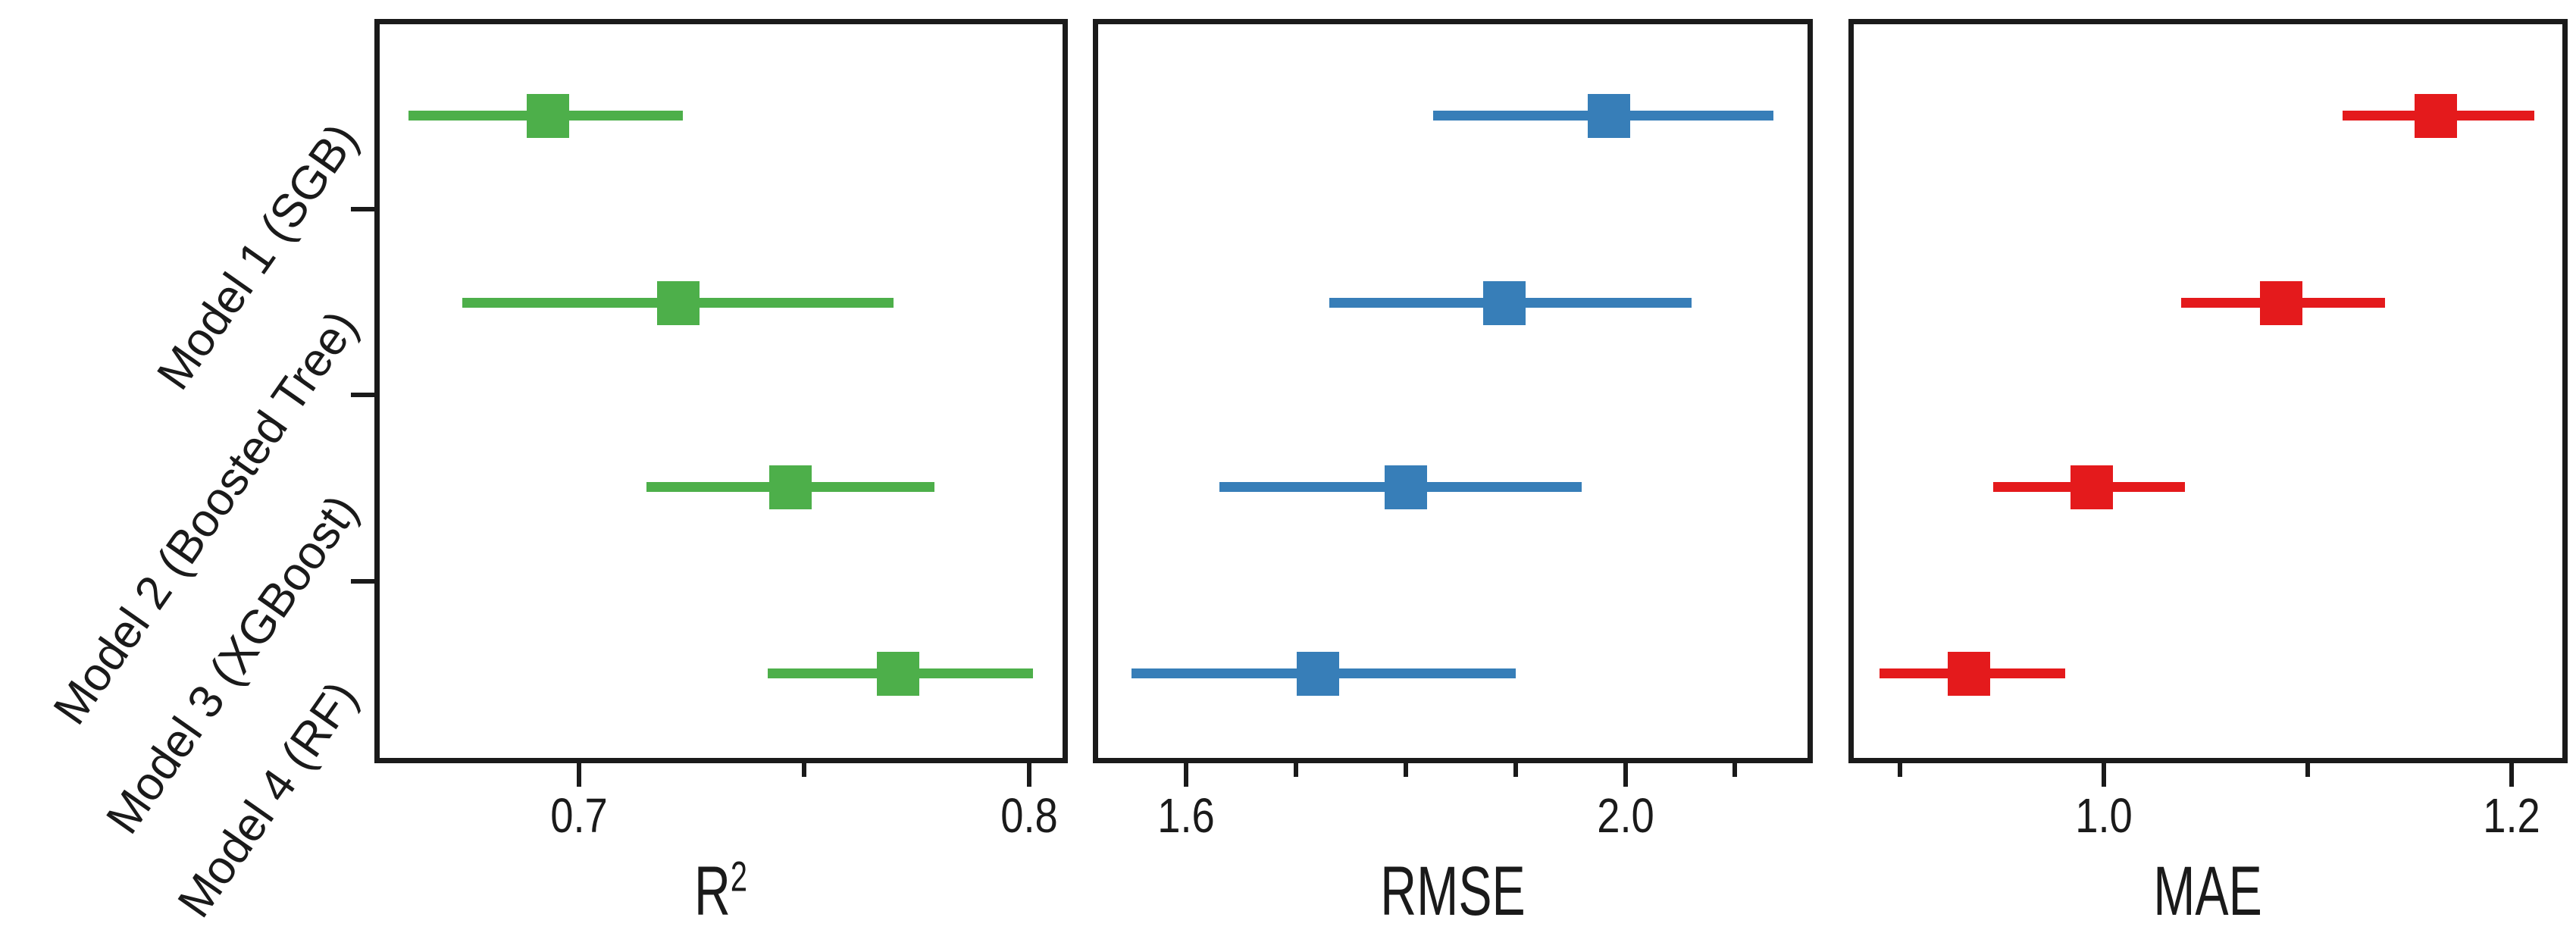  I want to click on x-tick-label: 1.6, so click(1186, 816).